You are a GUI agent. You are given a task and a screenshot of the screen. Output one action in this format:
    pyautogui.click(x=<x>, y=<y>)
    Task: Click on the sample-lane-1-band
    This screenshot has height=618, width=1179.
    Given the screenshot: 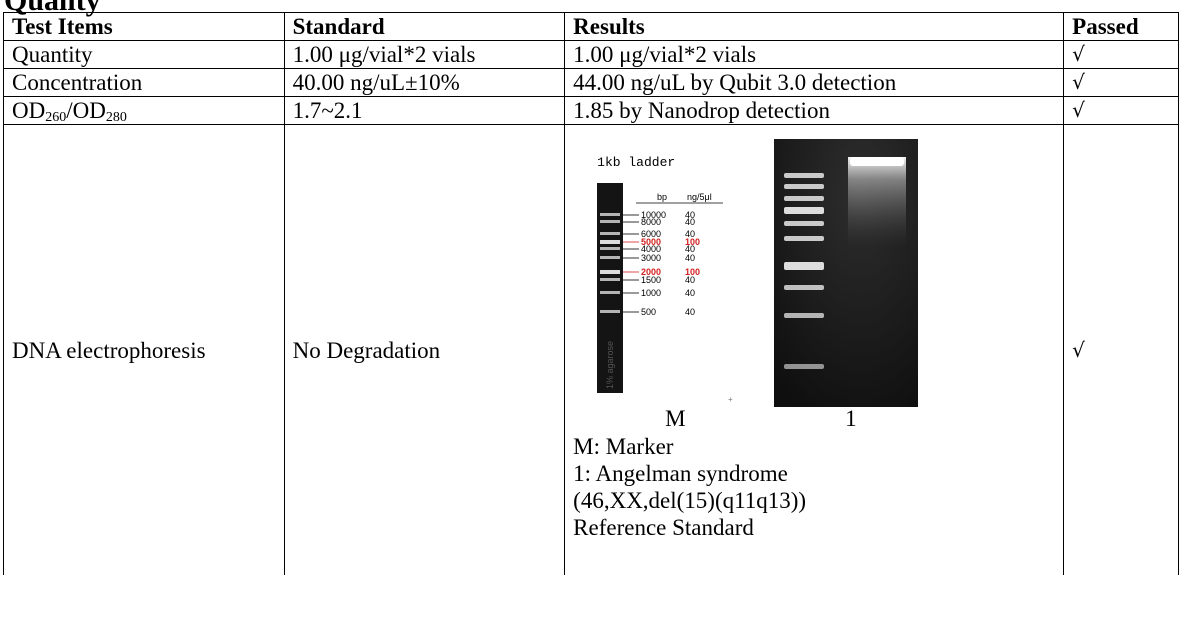 What is the action you would take?
    pyautogui.click(x=877, y=161)
    